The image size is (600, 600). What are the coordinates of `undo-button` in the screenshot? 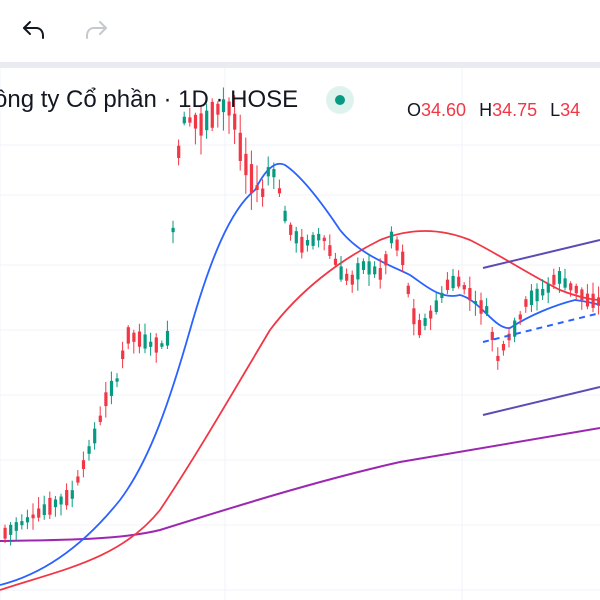 It's located at (34, 30).